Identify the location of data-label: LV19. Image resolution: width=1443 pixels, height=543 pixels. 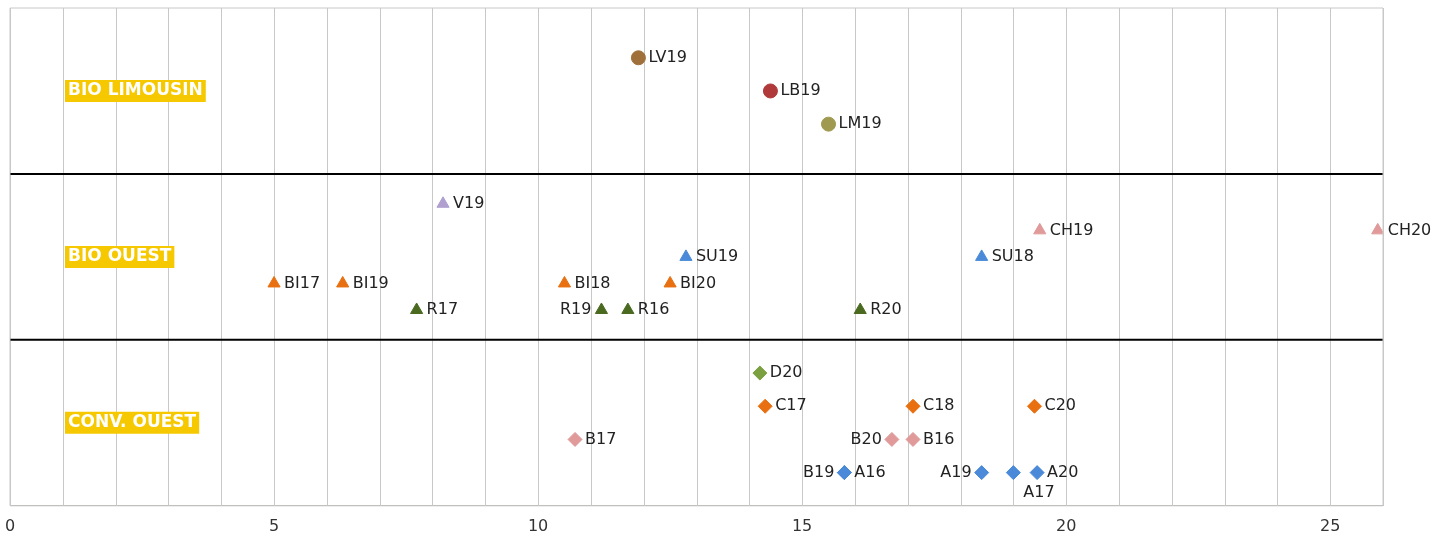
(667, 56).